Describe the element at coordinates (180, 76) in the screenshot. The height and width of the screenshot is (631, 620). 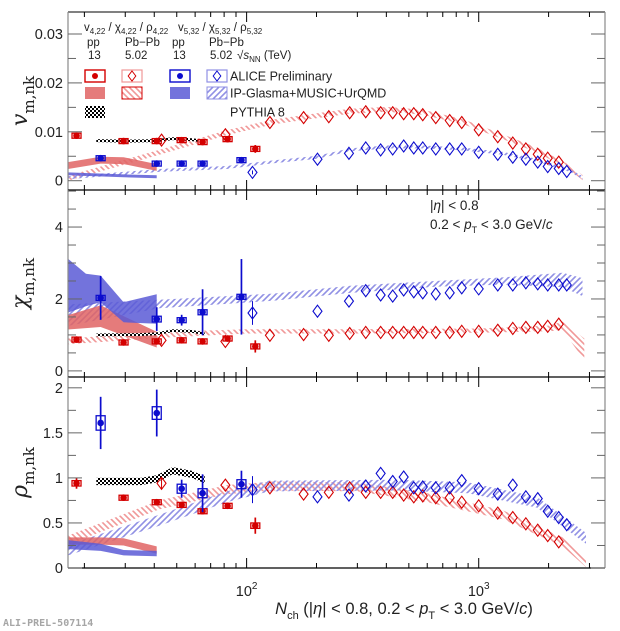
I see `legend-marker-pp-m5` at that location.